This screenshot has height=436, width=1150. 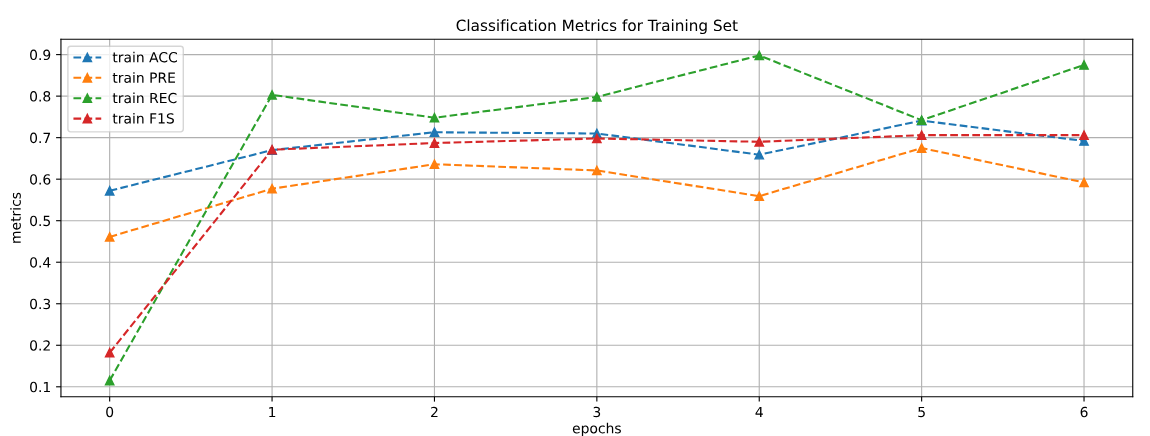 What do you see at coordinates (143, 118) in the screenshot?
I see `legend-label: train F1S` at bounding box center [143, 118].